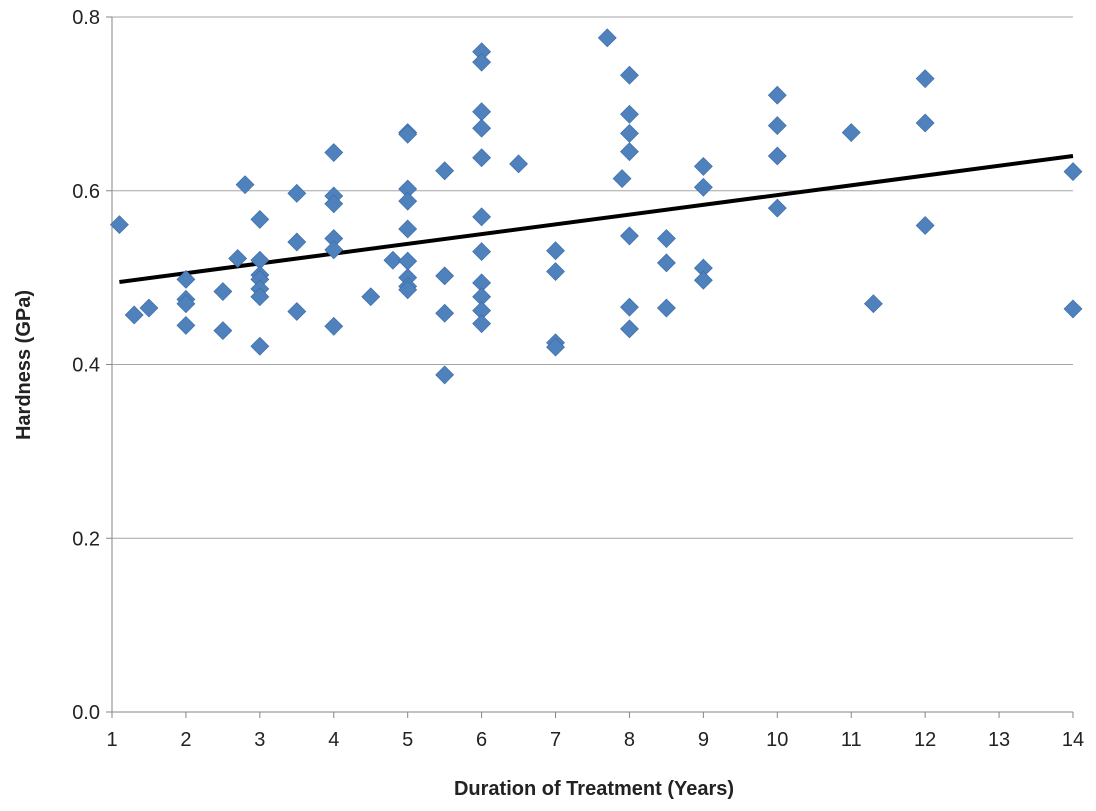  I want to click on x-tick-label: 5, so click(407, 740).